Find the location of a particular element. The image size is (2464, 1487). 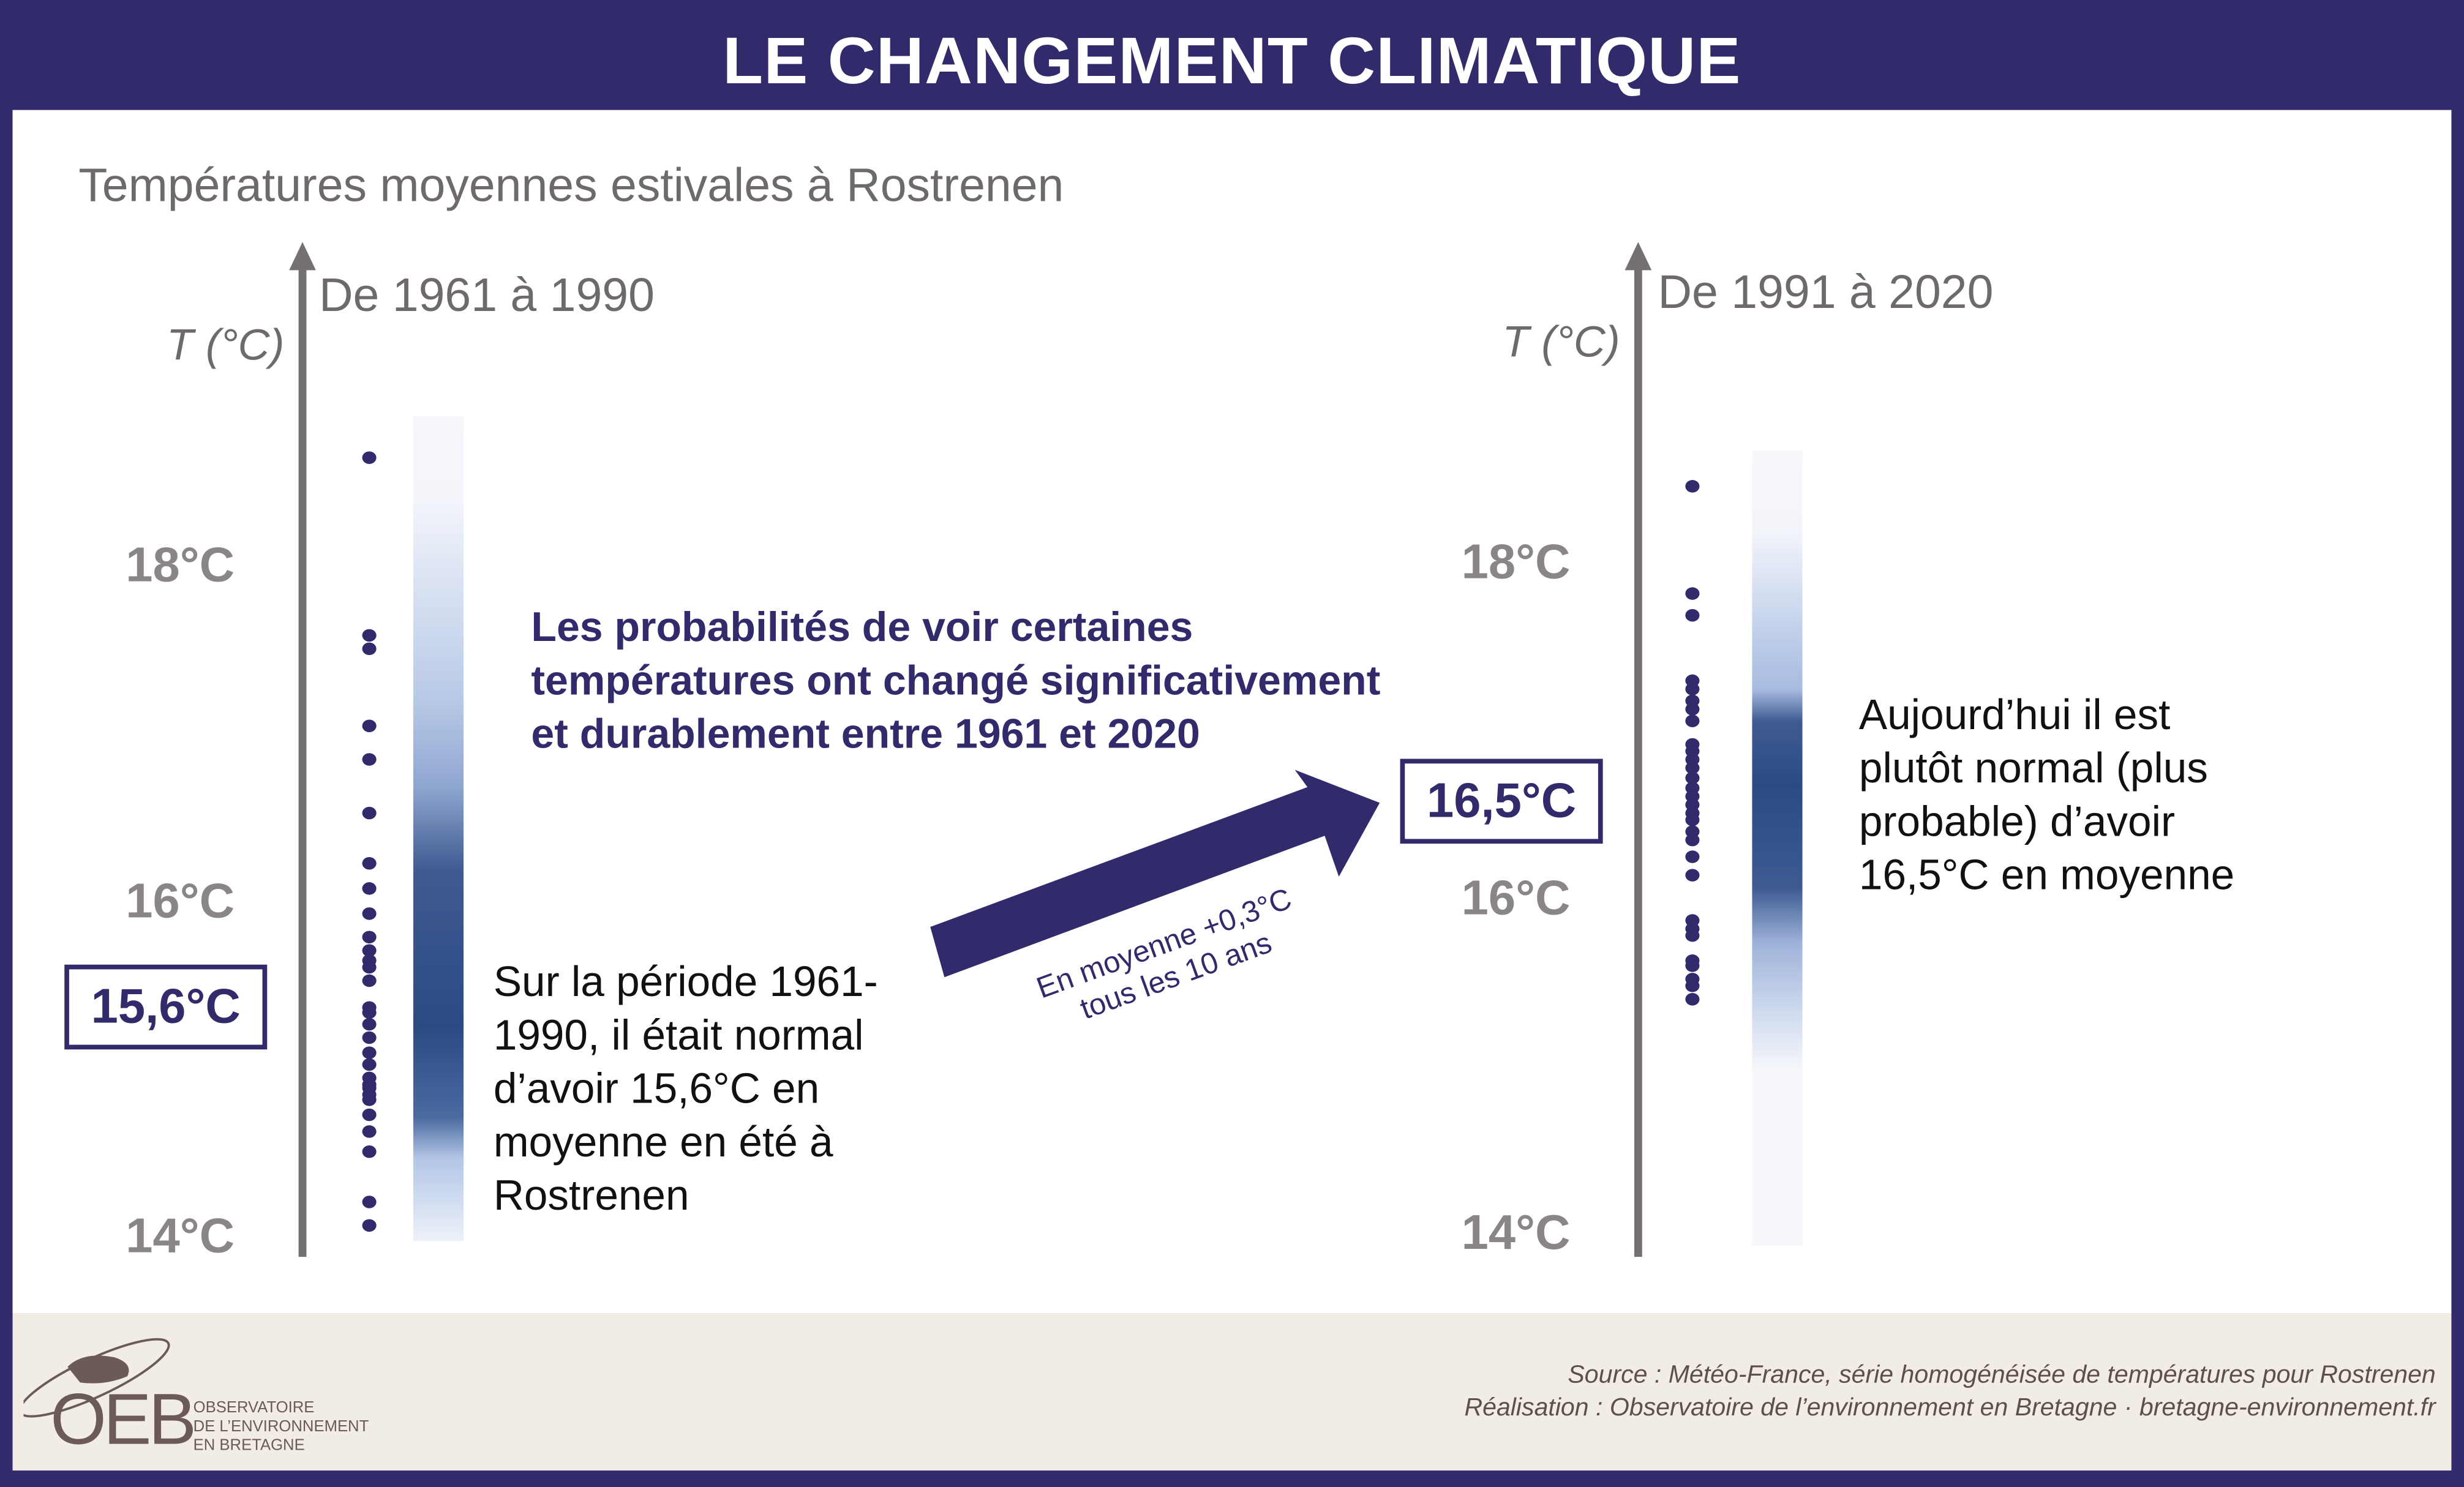

logo-line-1: OBSERVATOIRE is located at coordinates (254, 1408).